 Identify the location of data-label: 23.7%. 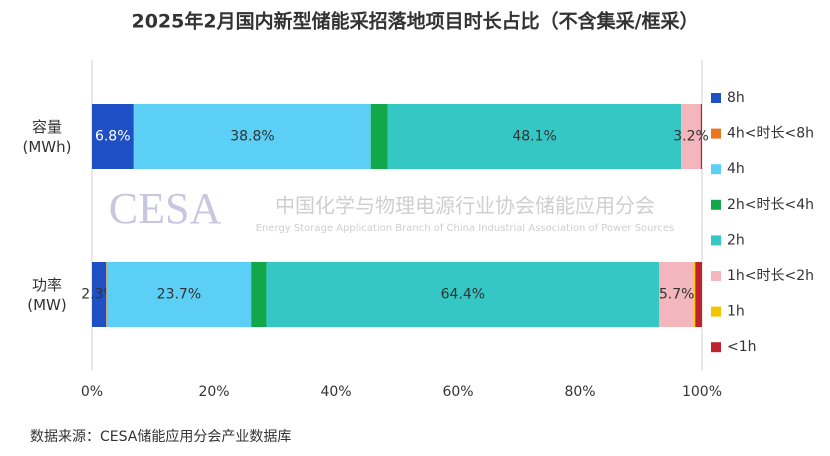
(179, 295).